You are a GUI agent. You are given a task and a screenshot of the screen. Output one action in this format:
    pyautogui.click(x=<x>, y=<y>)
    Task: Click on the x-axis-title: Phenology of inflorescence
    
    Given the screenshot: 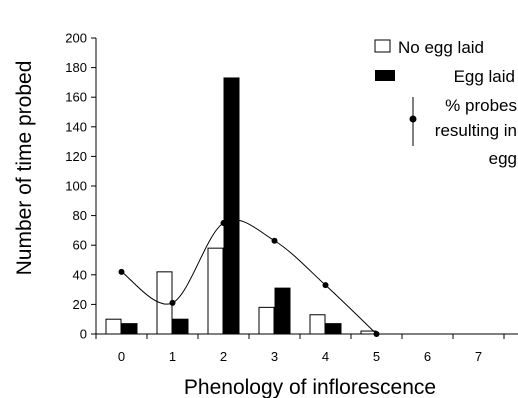 What is the action you would take?
    pyautogui.click(x=310, y=387)
    